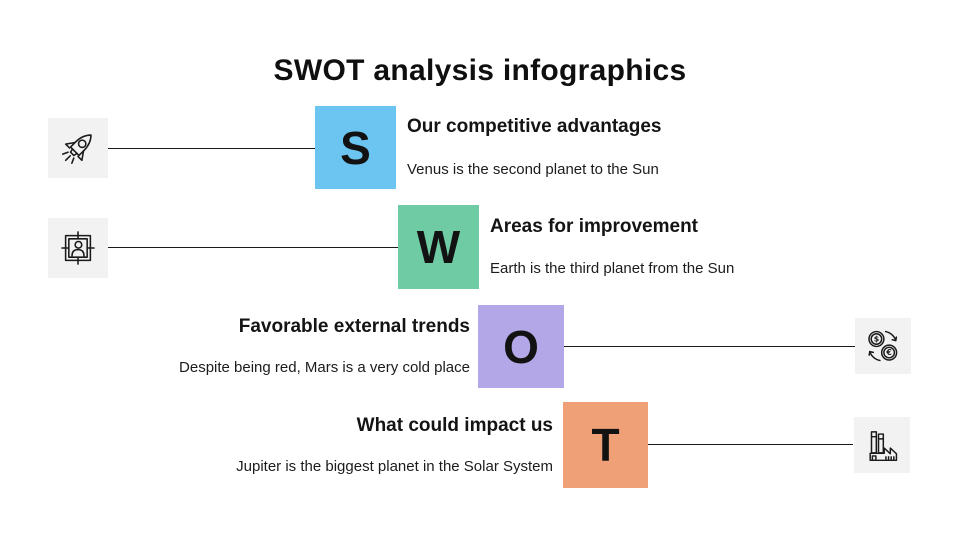 The height and width of the screenshot is (540, 960). I want to click on opportunities-heading: Favorable external trends, so click(354, 326).